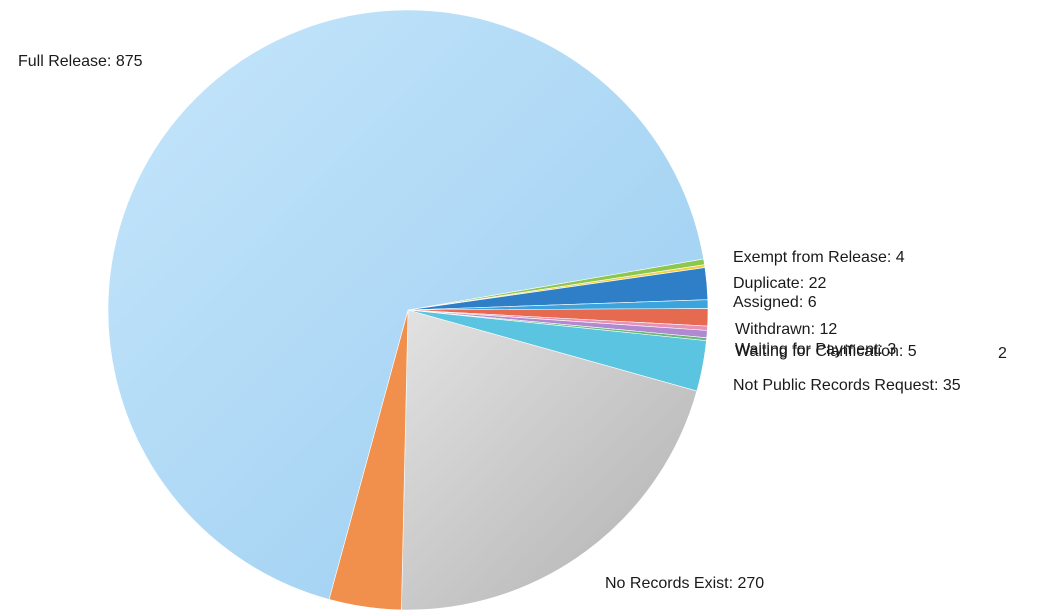  What do you see at coordinates (815, 349) in the screenshot?
I see `slice-label-waiting-for-payment: Waiting for Payment: 3` at bounding box center [815, 349].